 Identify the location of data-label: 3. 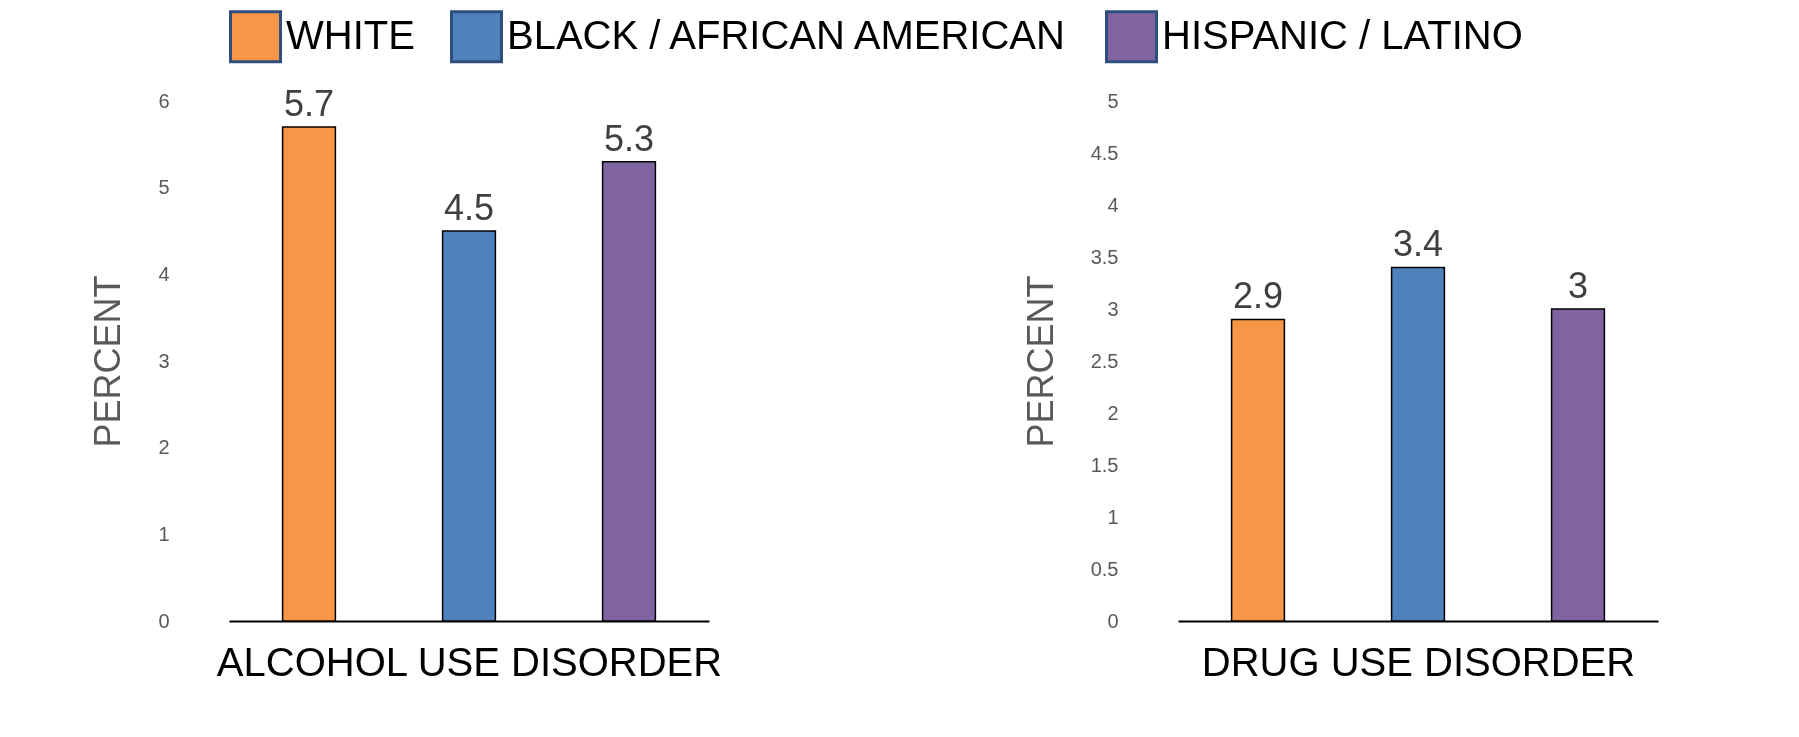
(1578, 285).